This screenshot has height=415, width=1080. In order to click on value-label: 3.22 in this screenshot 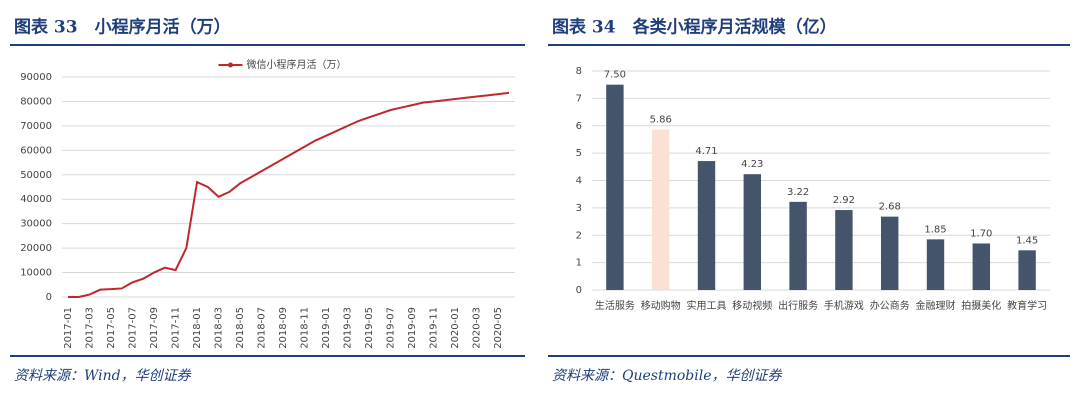, I will do `click(798, 192)`.